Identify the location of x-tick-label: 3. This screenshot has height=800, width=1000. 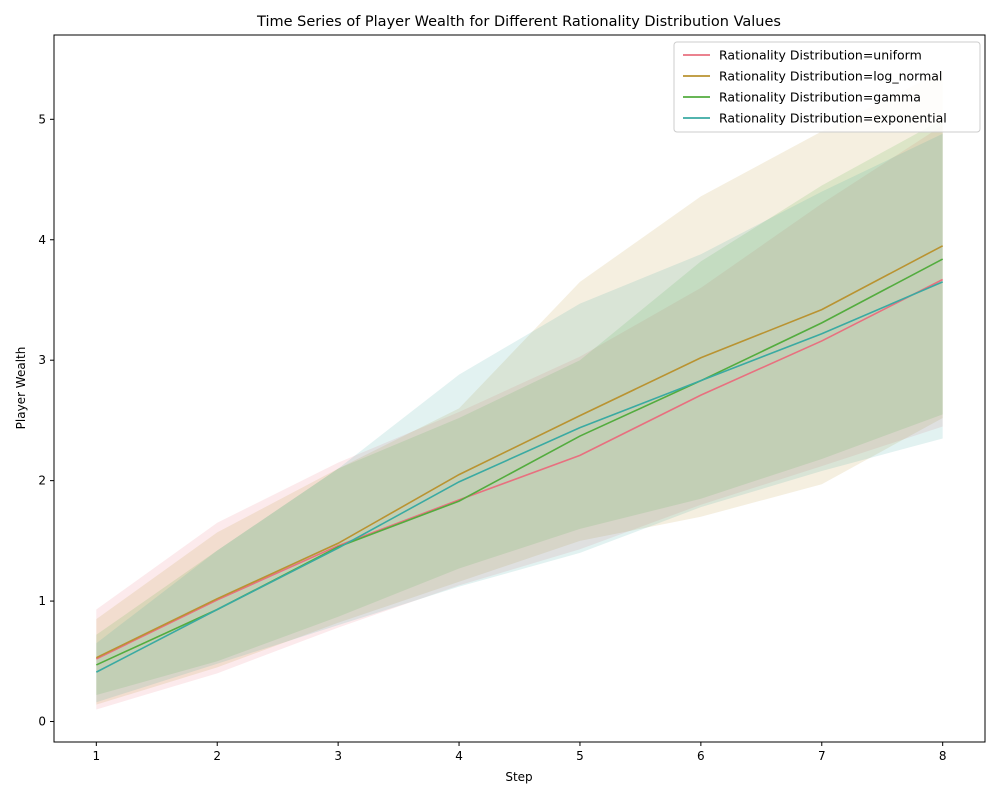
(338, 756).